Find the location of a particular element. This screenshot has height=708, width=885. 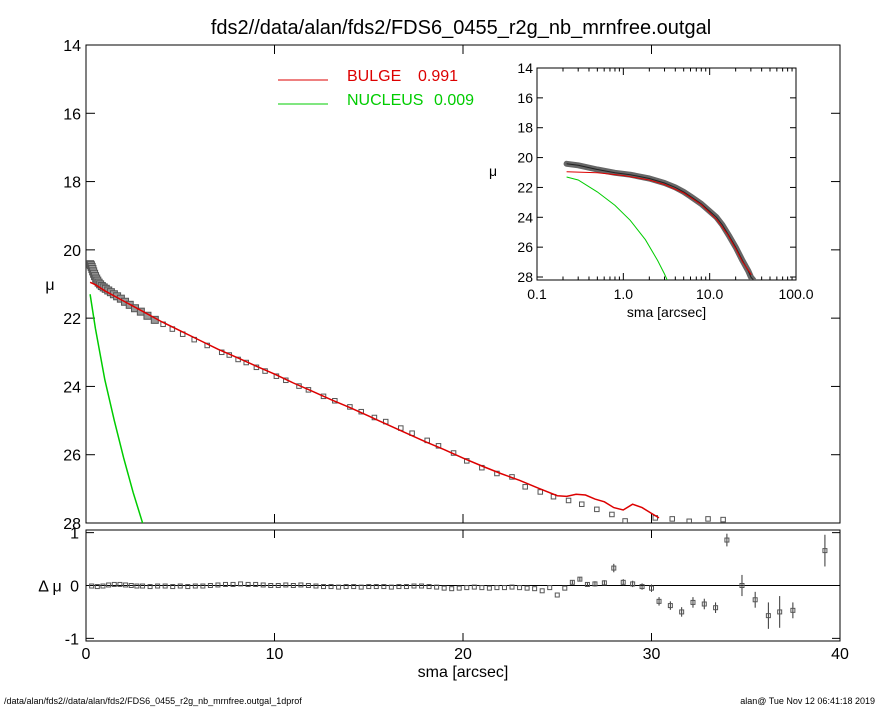

inset-plot-area is located at coordinates (660, 220).